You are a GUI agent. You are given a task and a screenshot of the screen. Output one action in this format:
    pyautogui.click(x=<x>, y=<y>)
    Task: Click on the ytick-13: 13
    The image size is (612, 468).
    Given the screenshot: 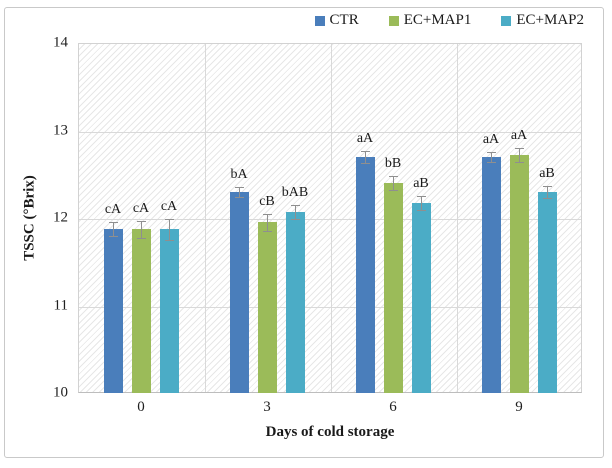 What is the action you would take?
    pyautogui.click(x=60, y=130)
    